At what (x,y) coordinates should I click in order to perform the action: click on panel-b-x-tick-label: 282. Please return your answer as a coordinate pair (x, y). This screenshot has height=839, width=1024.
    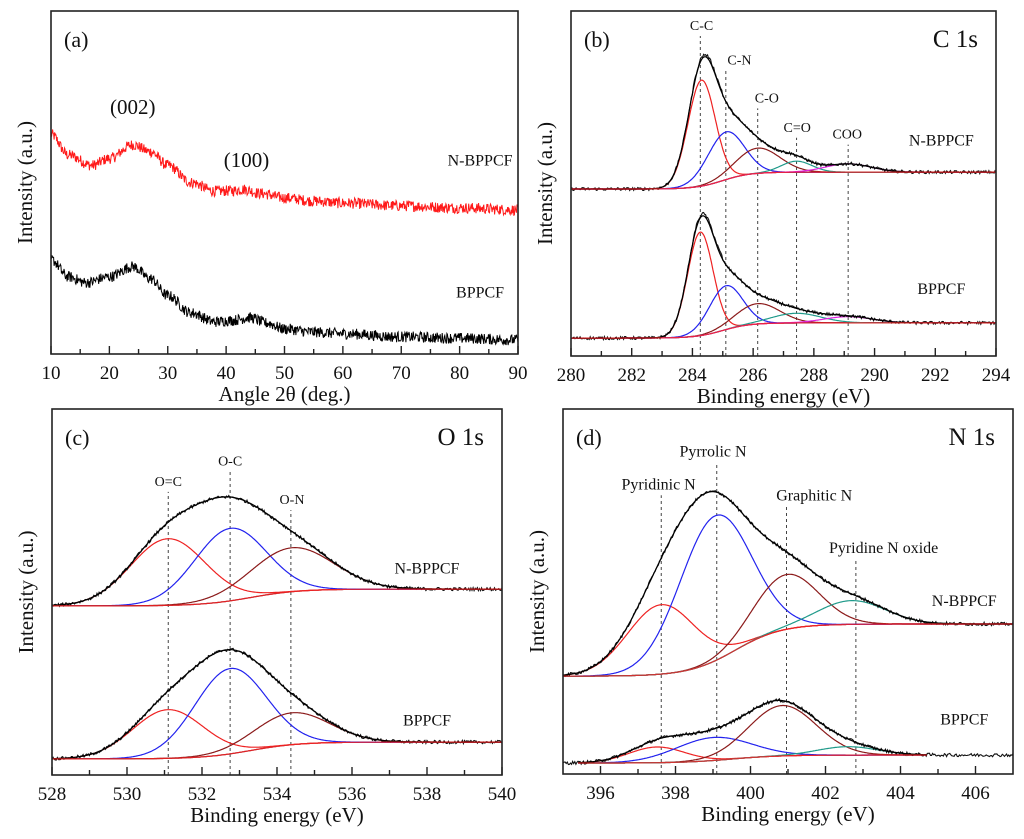
    Looking at the image, I should click on (631, 375).